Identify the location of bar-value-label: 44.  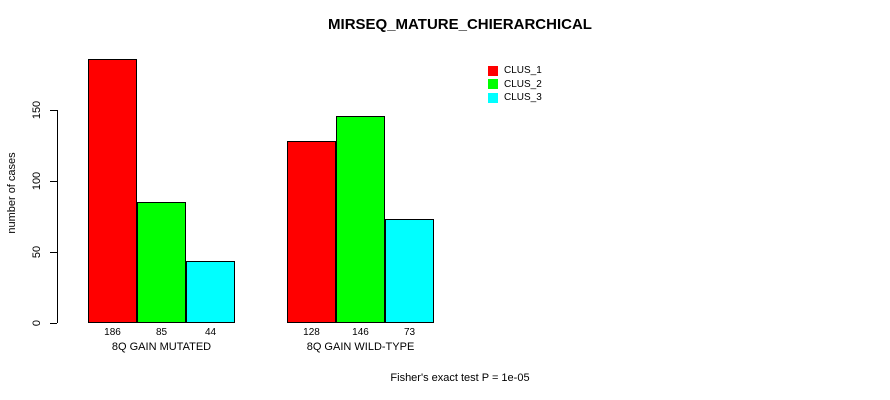
(210, 332).